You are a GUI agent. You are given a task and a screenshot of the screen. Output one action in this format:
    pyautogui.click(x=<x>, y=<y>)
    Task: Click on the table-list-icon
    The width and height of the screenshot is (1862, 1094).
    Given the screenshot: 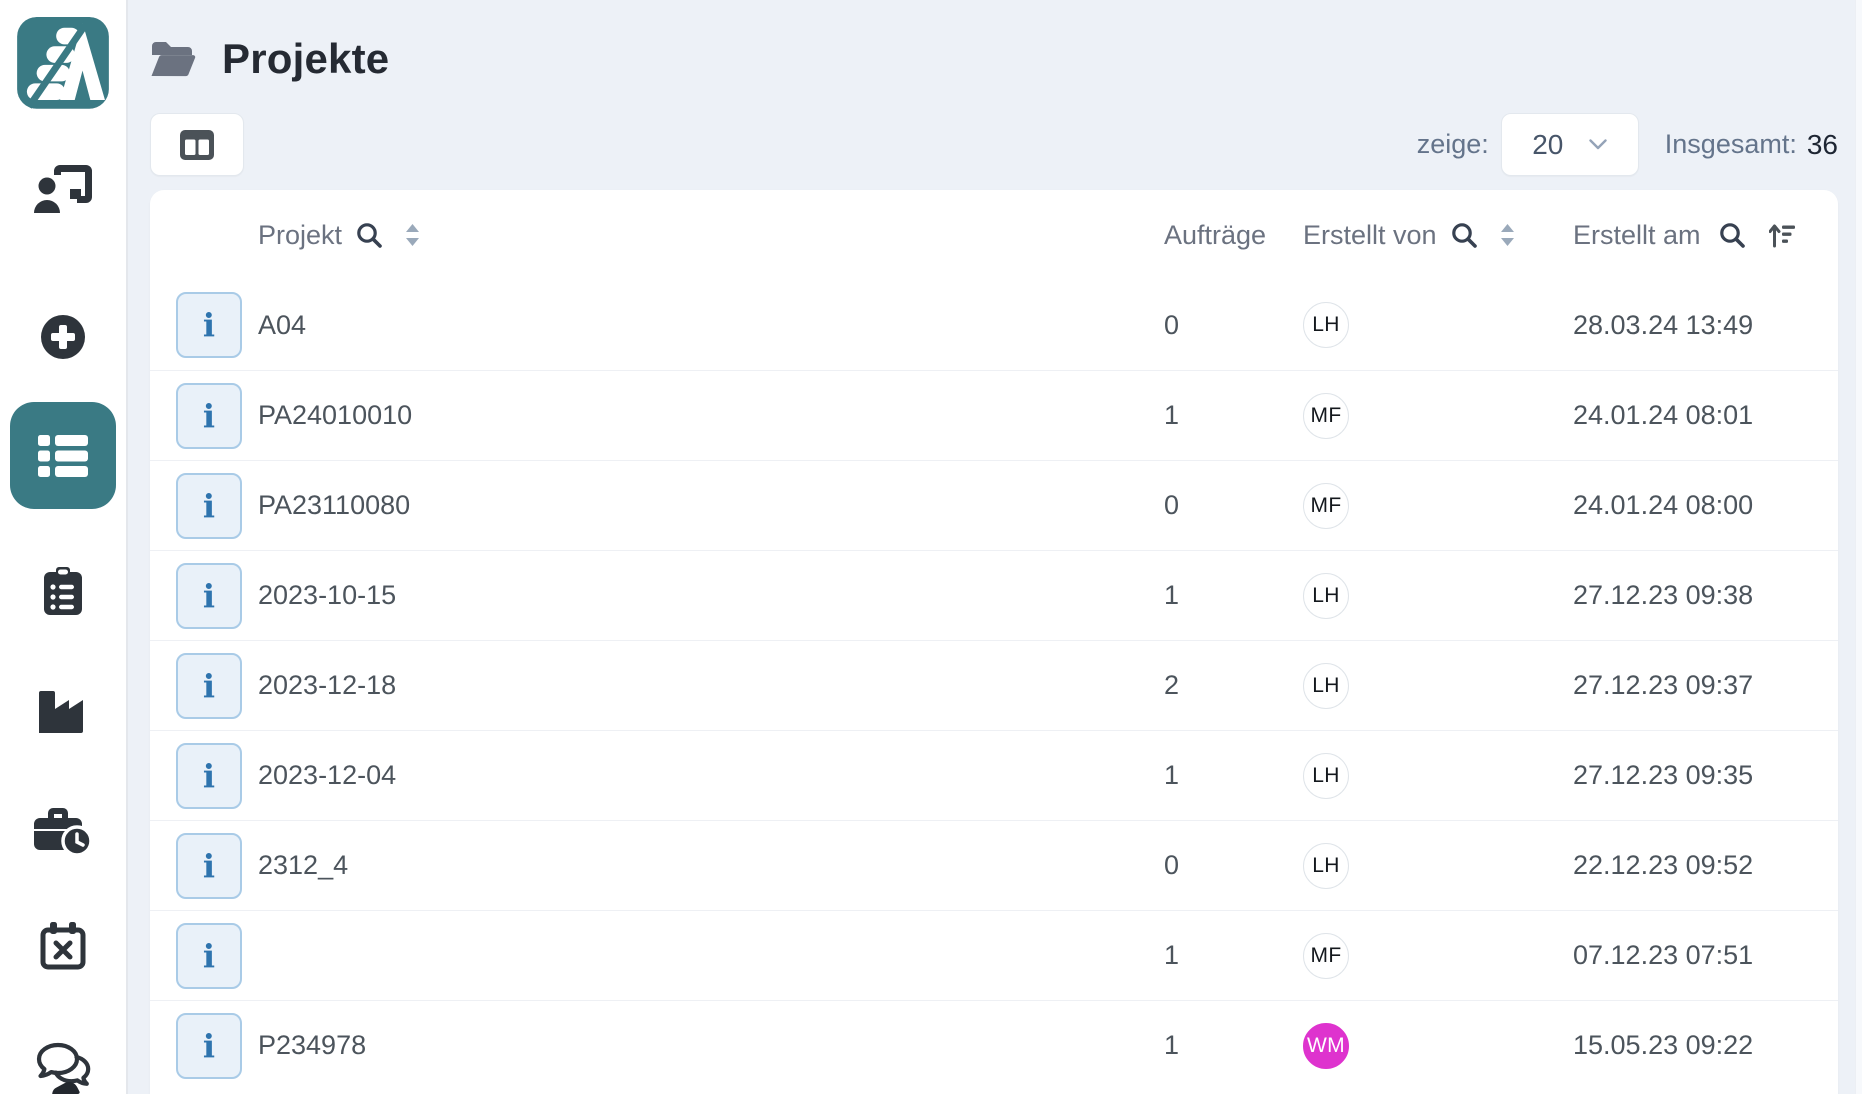 What is the action you would take?
    pyautogui.click(x=63, y=455)
    